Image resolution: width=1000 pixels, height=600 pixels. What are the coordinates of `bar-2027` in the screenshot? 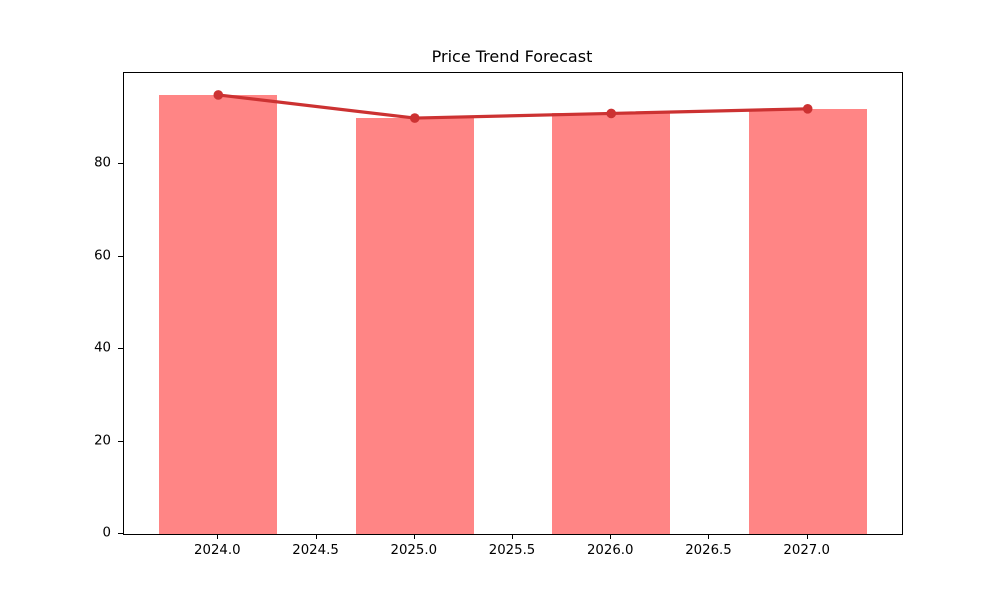 It's located at (807, 321).